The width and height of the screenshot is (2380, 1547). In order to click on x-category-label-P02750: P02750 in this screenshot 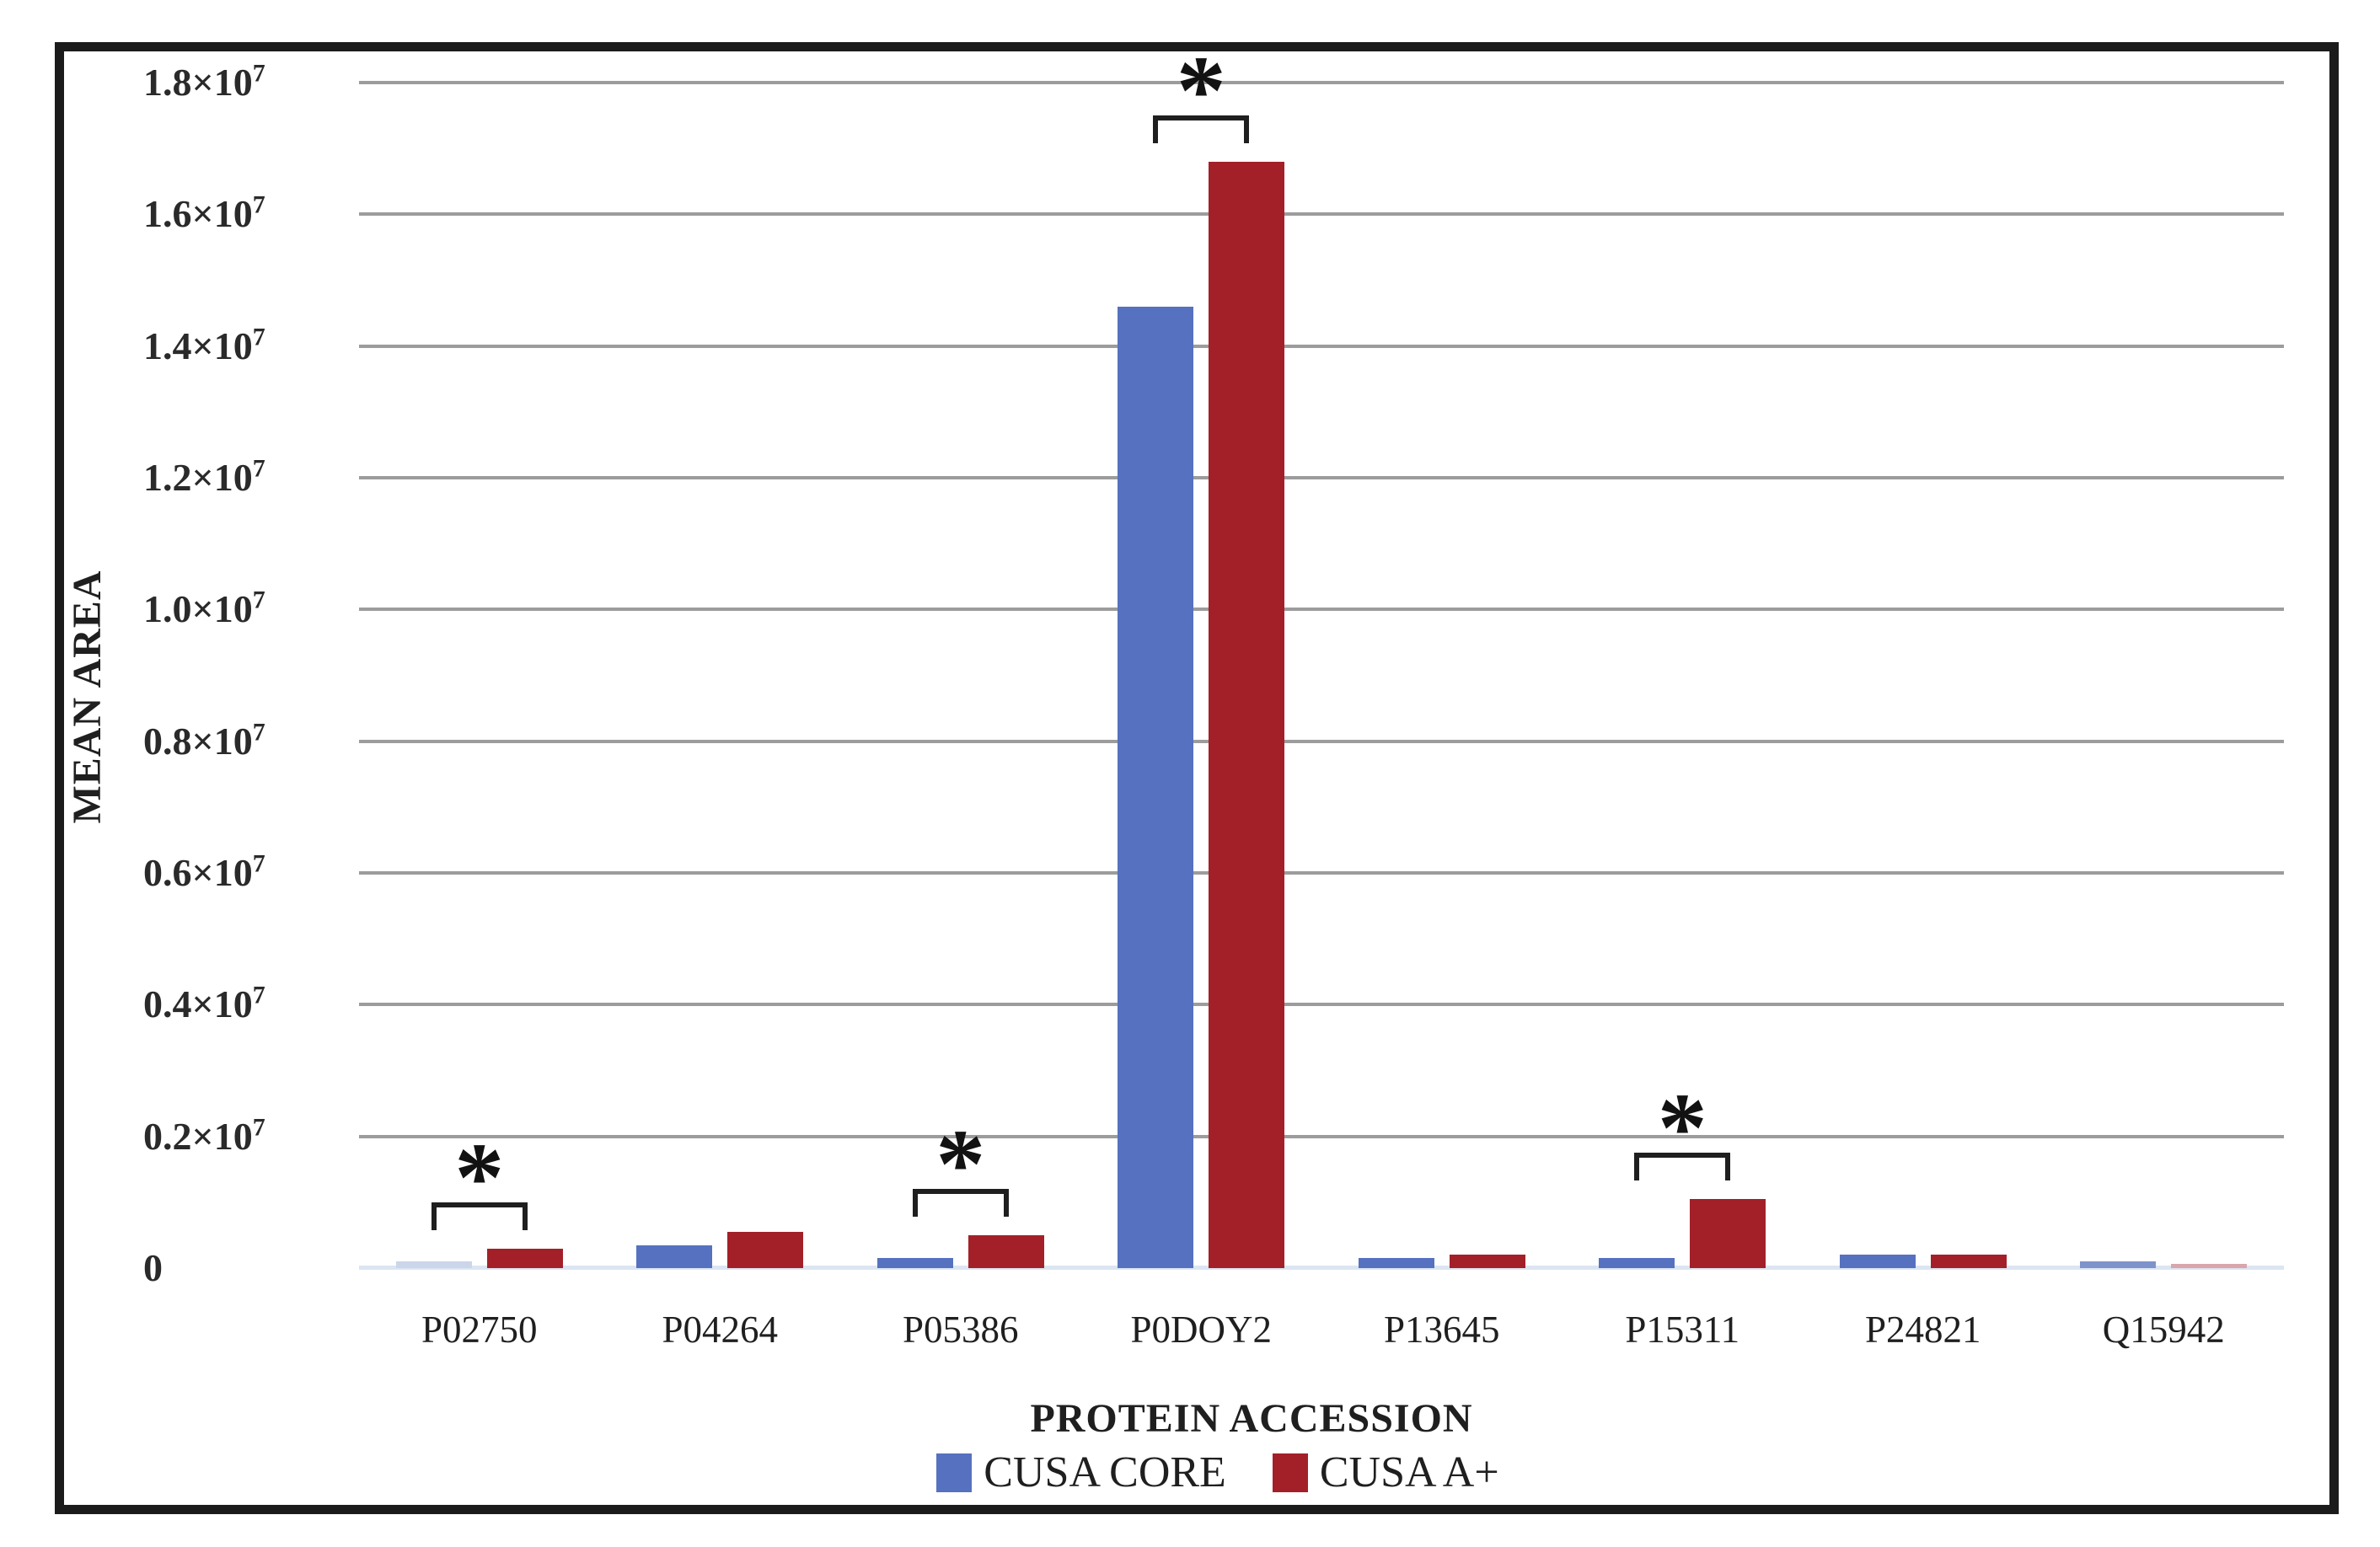, I will do `click(479, 1330)`.